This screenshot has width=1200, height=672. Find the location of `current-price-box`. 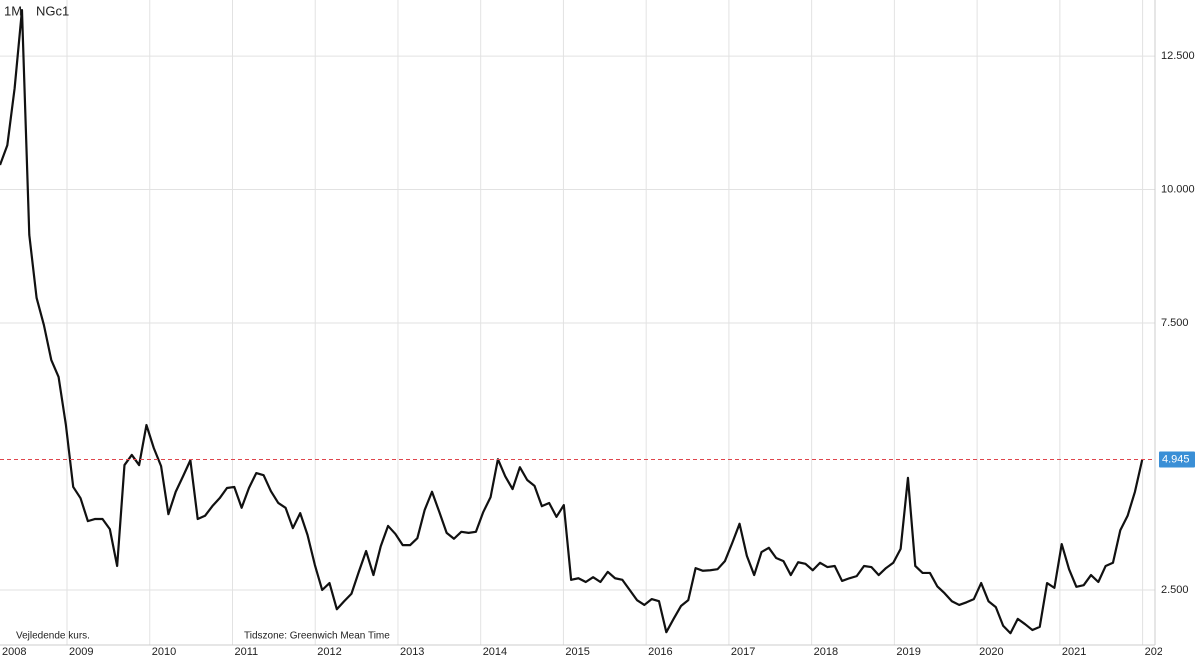

current-price-box is located at coordinates (1177, 459).